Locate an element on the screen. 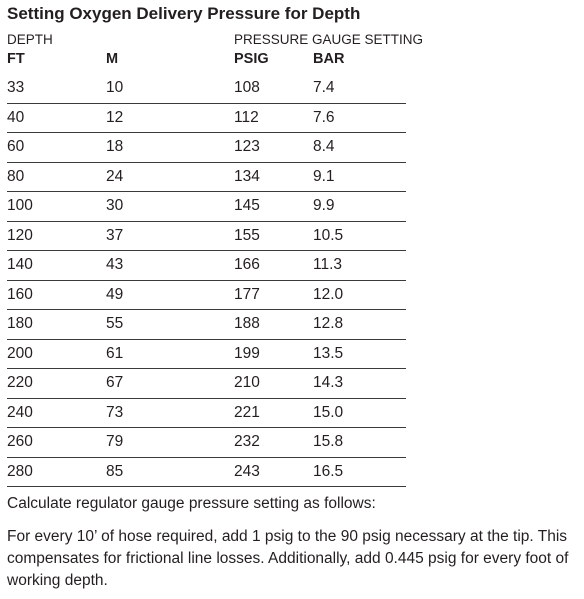 This screenshot has height=599, width=584. cell-ft: 33 is located at coordinates (16, 87).